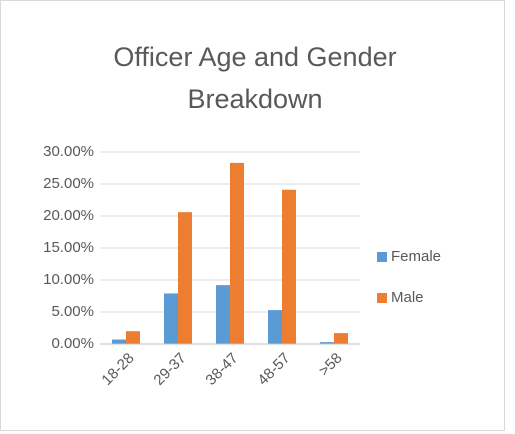 The height and width of the screenshot is (434, 515). What do you see at coordinates (68, 215) in the screenshot?
I see `y-tick-label: 20.00%` at bounding box center [68, 215].